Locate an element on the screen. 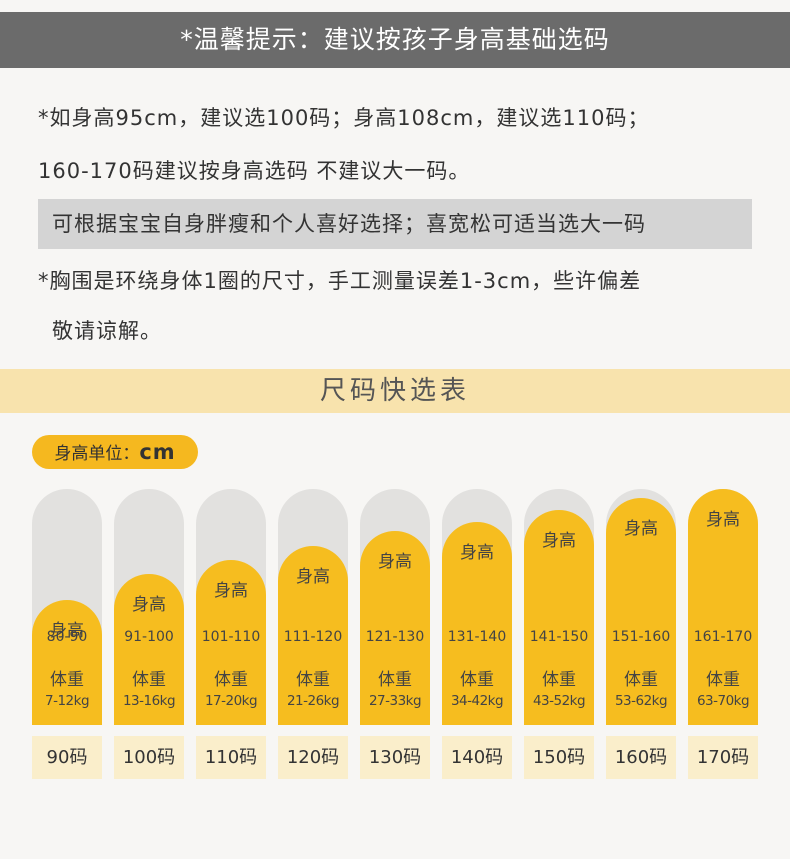 Image resolution: width=790 pixels, height=859 pixels. weight-range: 63-70kg is located at coordinates (723, 701).